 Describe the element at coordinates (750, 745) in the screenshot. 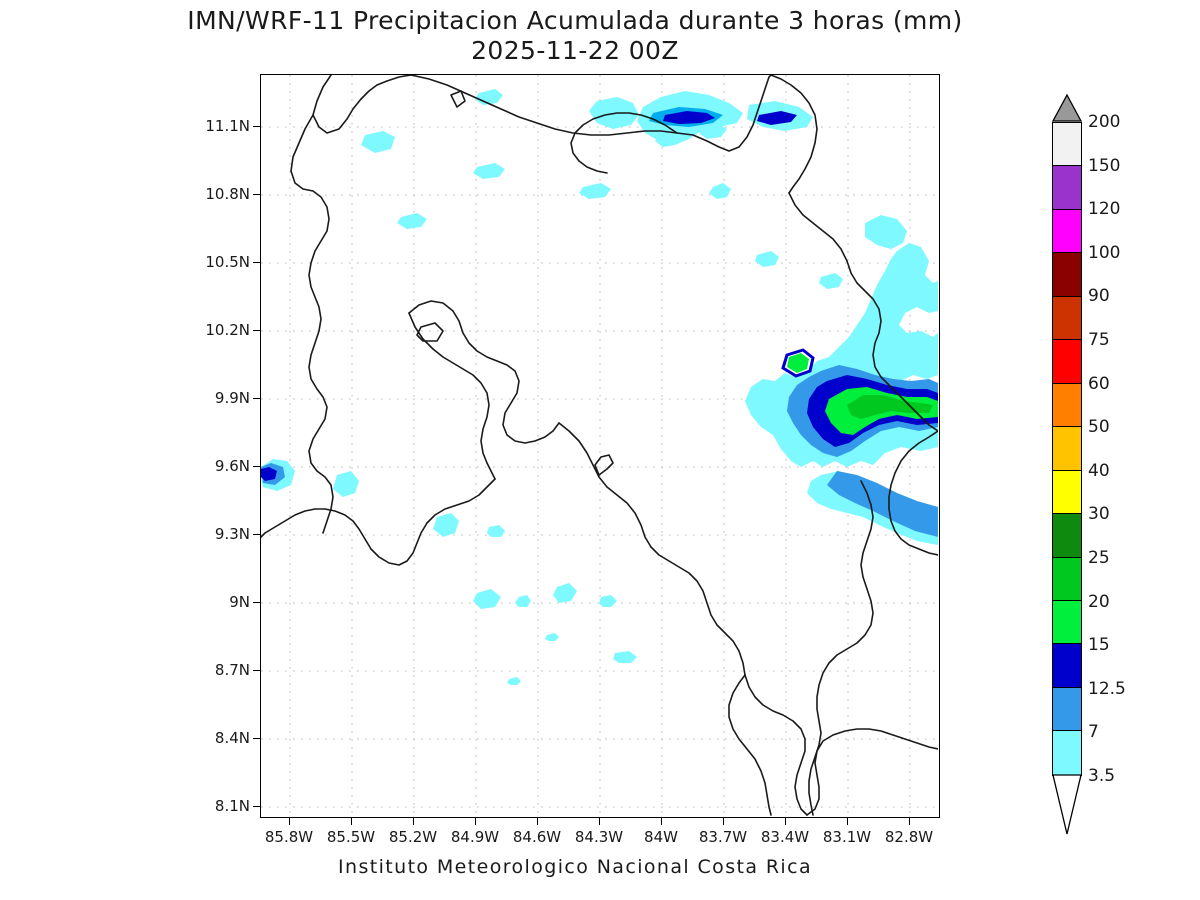

I see `coast-golfo-dulce-inner` at that location.